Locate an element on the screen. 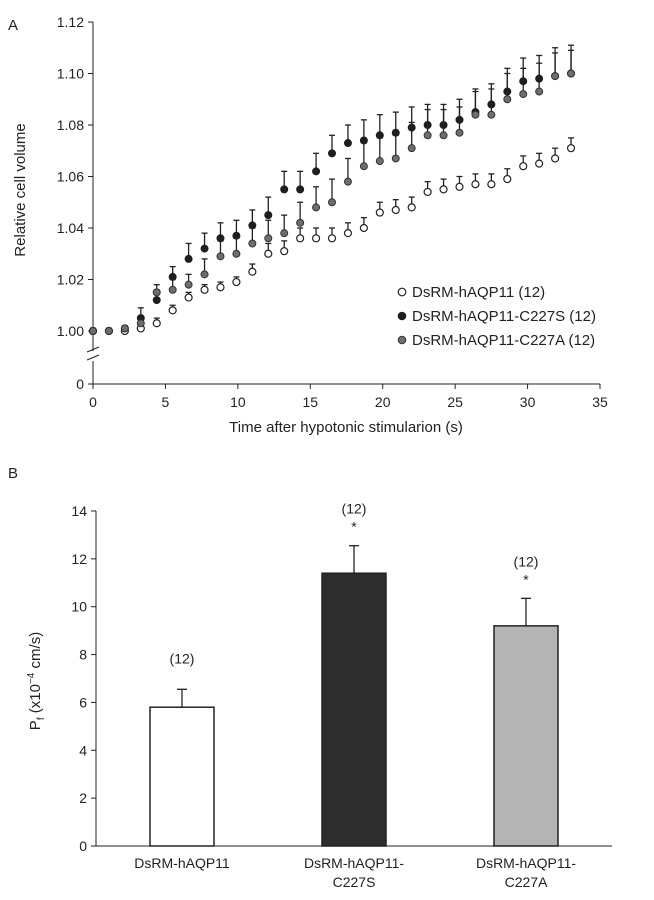 This screenshot has width=654, height=900. x-tick-label: 15 is located at coordinates (310, 402).